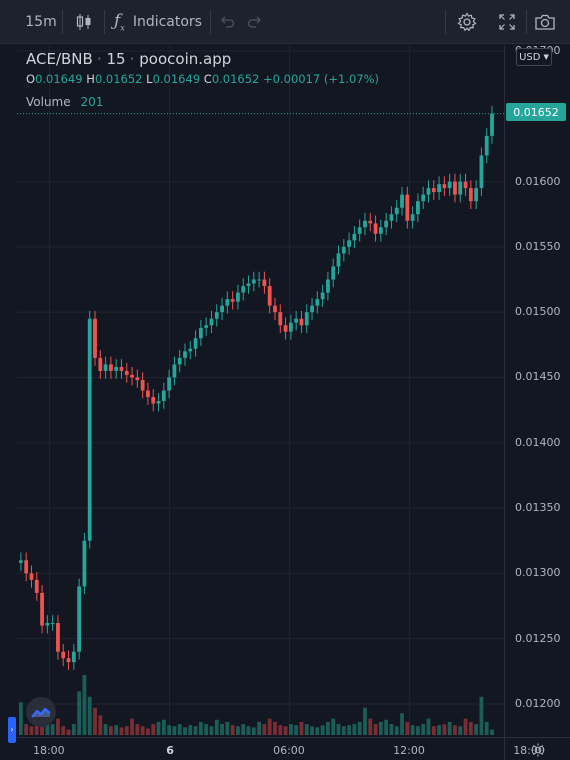 This screenshot has width=570, height=760. I want to click on settings-button, so click(467, 22).